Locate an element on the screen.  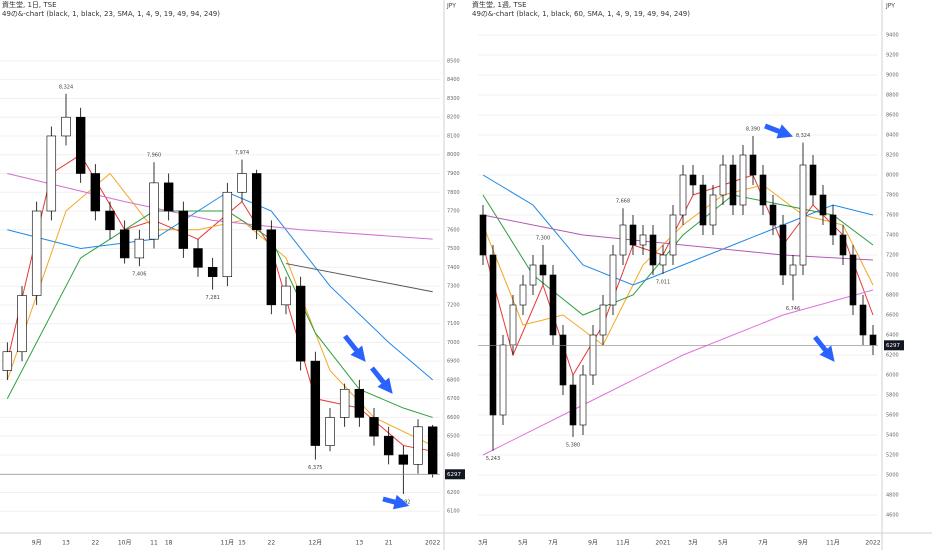
swing-label: 7,974 is located at coordinates (242, 153).